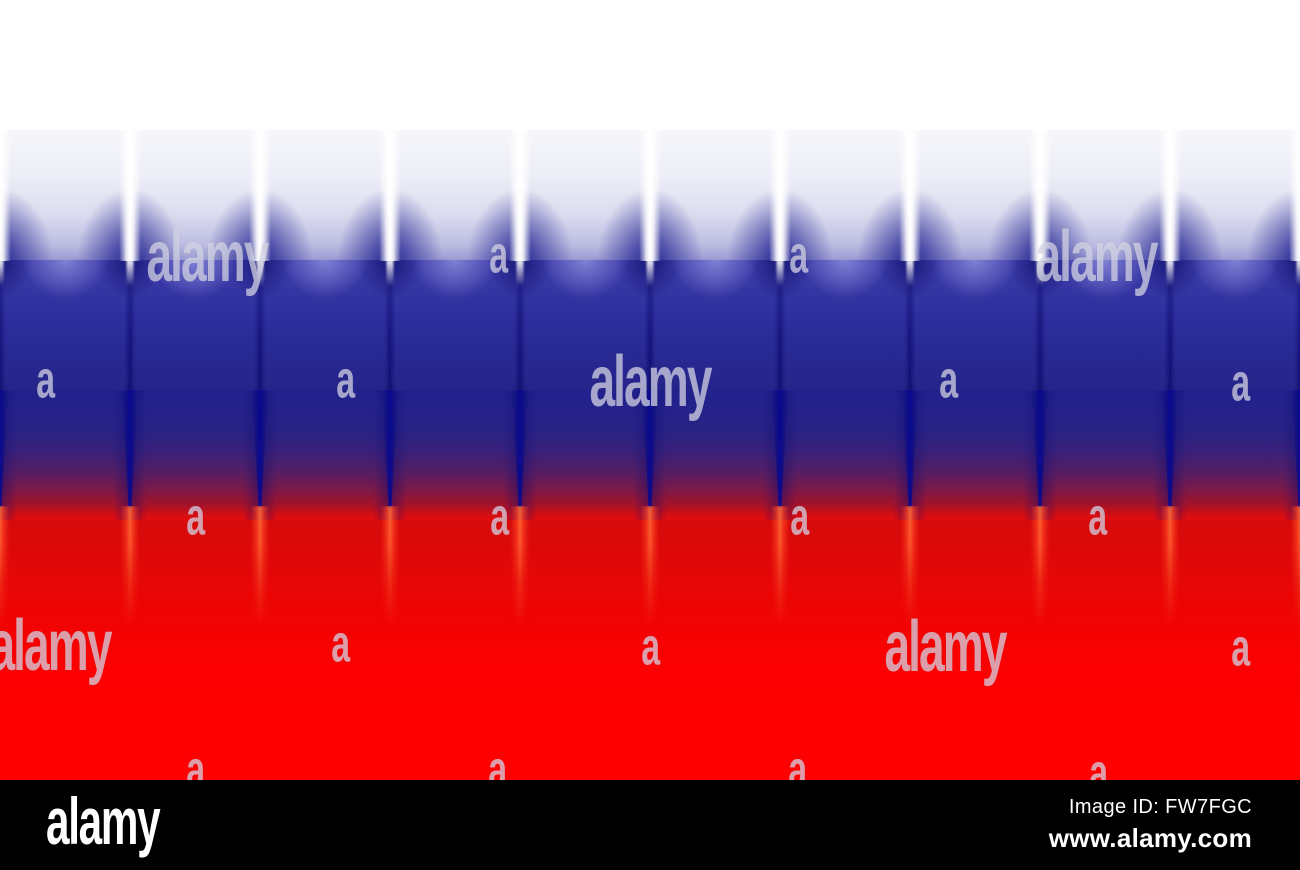 This screenshot has width=1300, height=870. I want to click on footer-credit-block: Image ID: FW7FGC www.alamy.com, so click(1150, 825).